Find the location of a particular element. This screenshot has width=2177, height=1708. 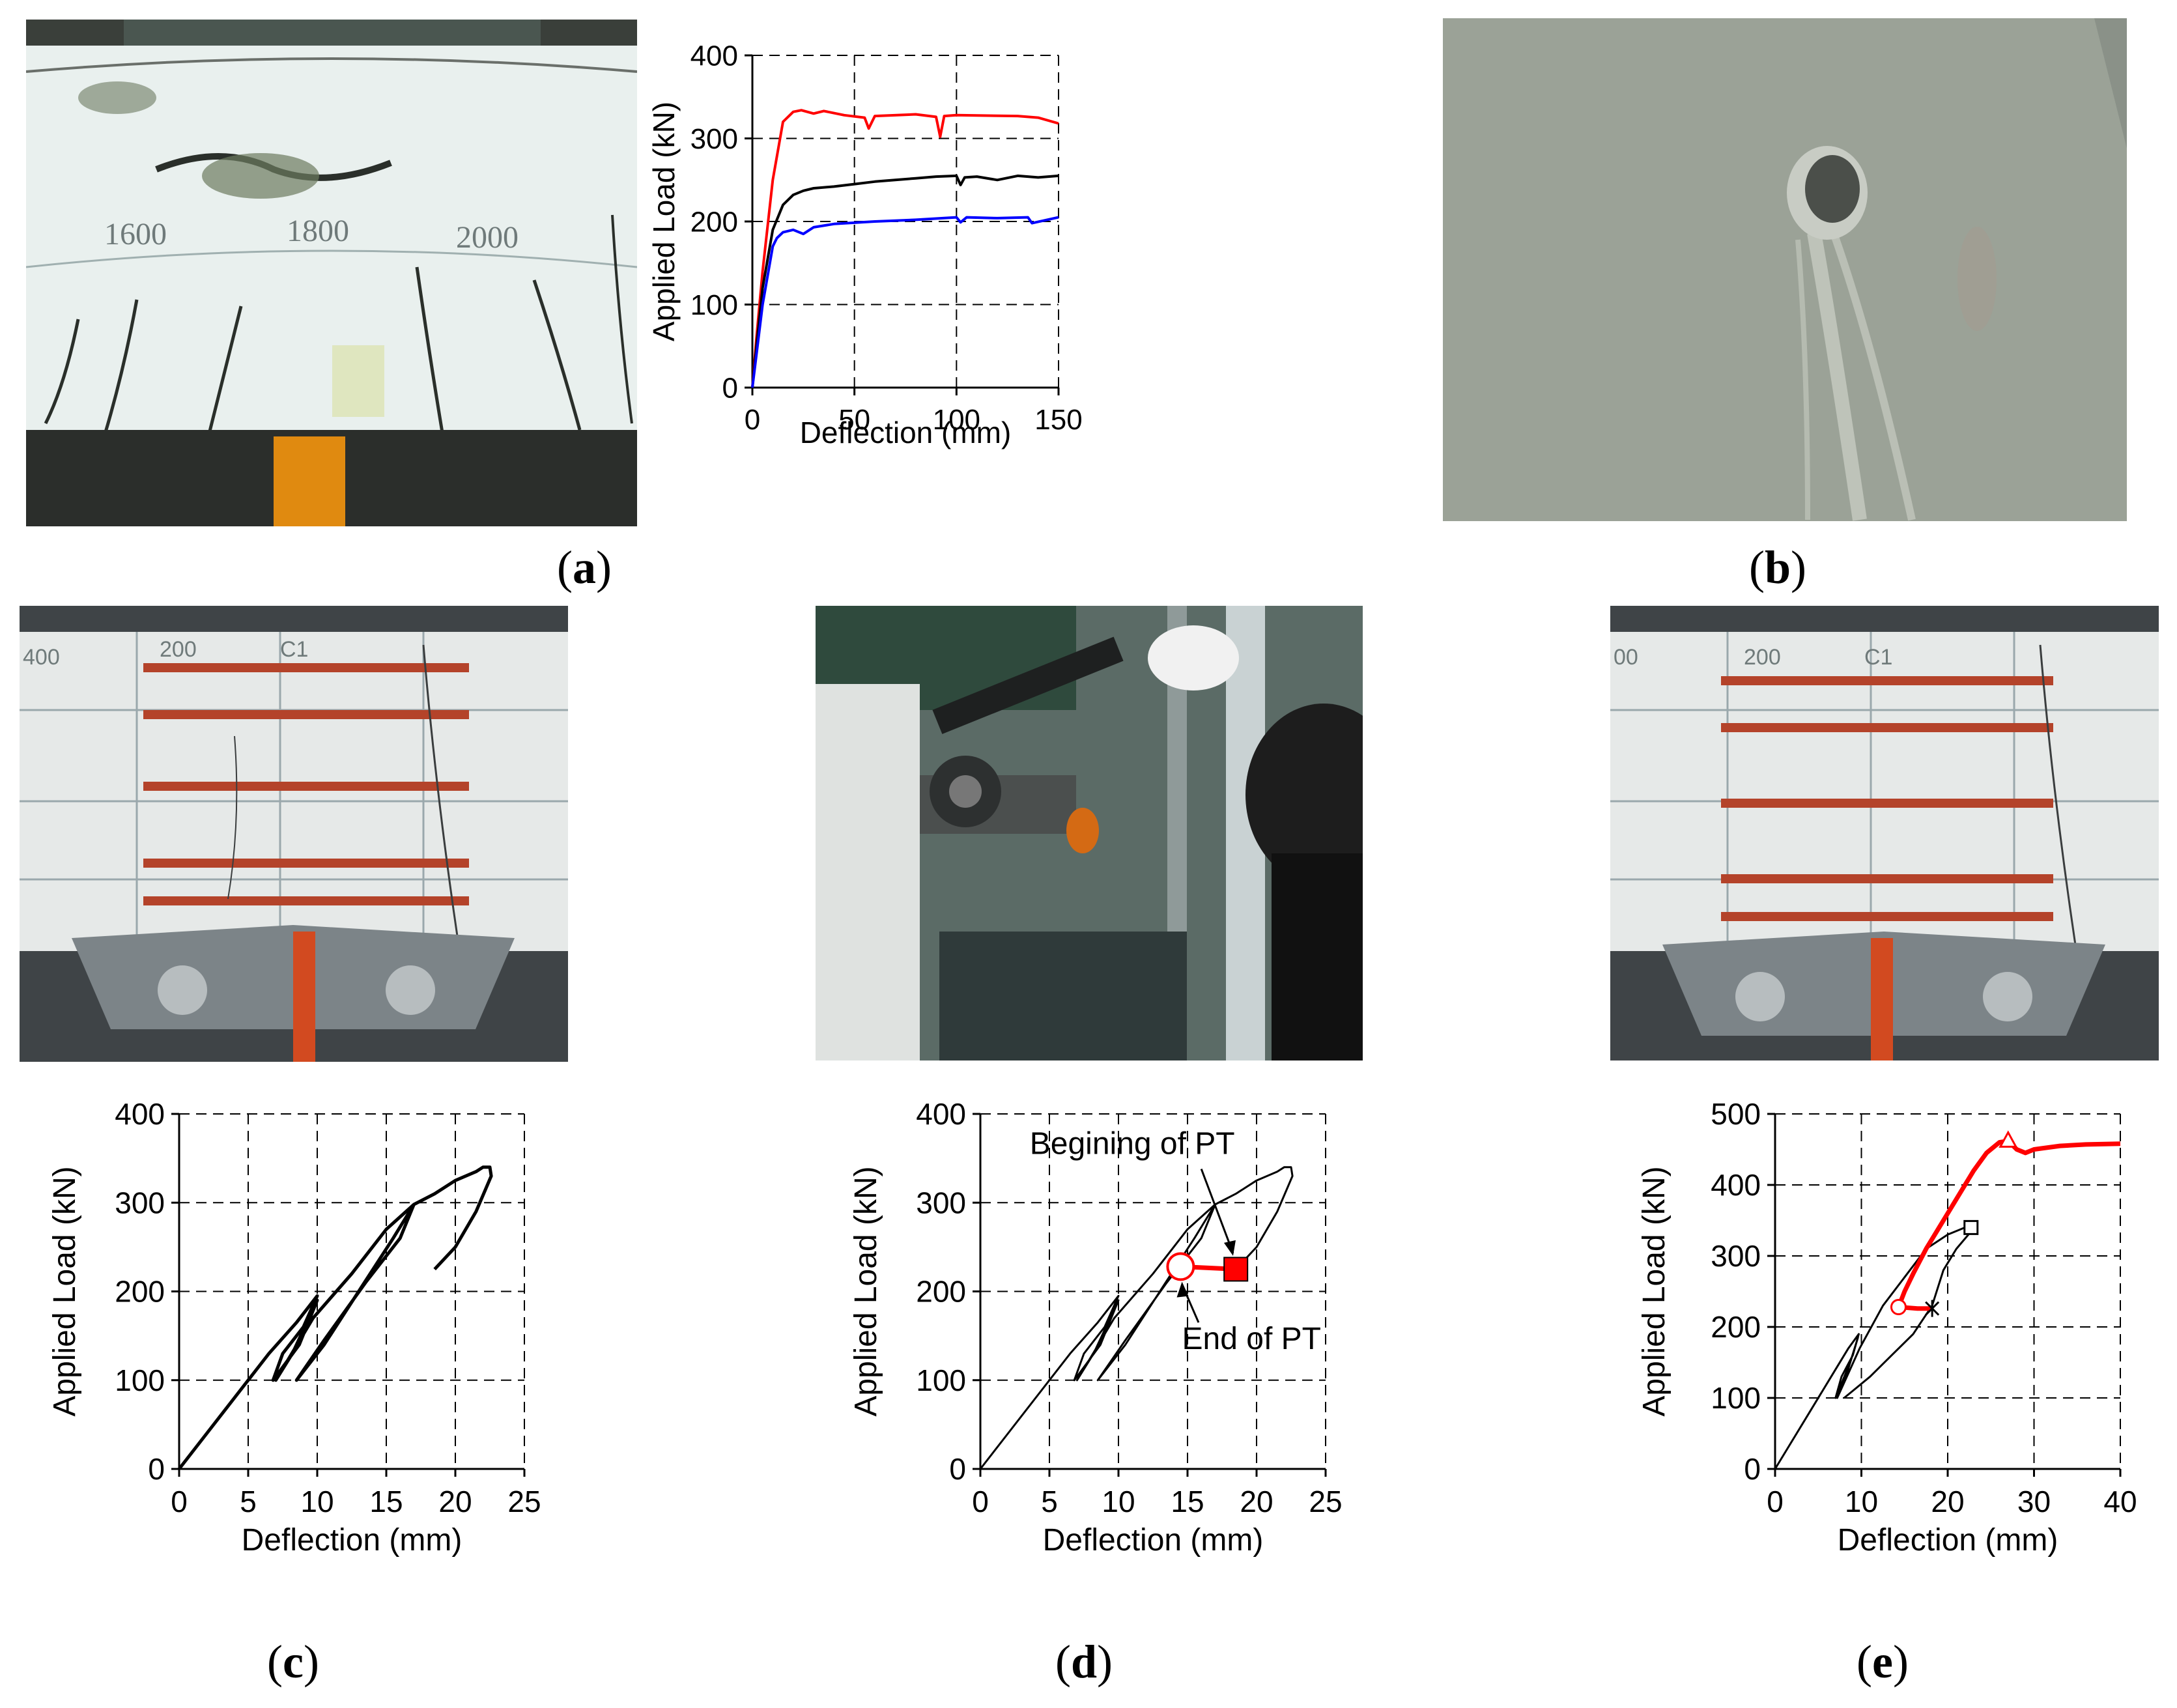

photo-a-marking: 1600 is located at coordinates (135, 234).